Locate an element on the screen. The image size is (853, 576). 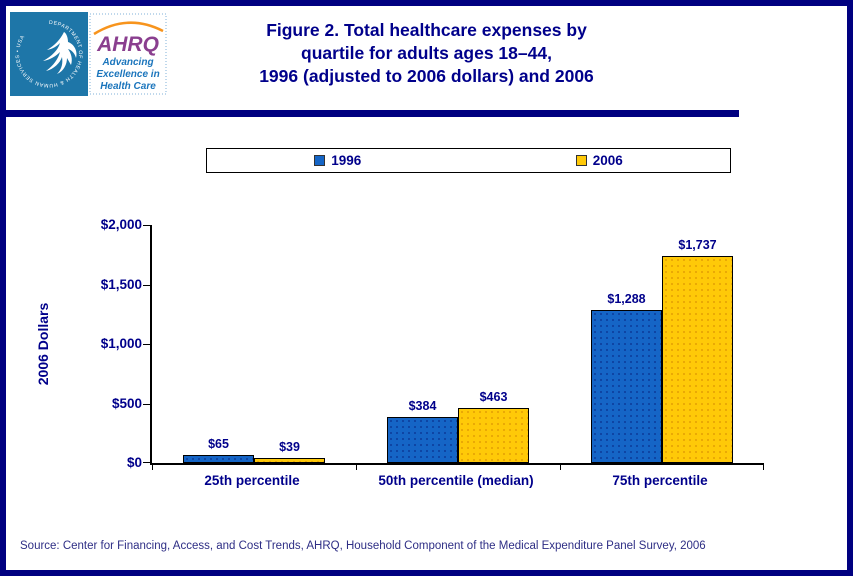
bar-1996-75th-percentile is located at coordinates (626, 386).